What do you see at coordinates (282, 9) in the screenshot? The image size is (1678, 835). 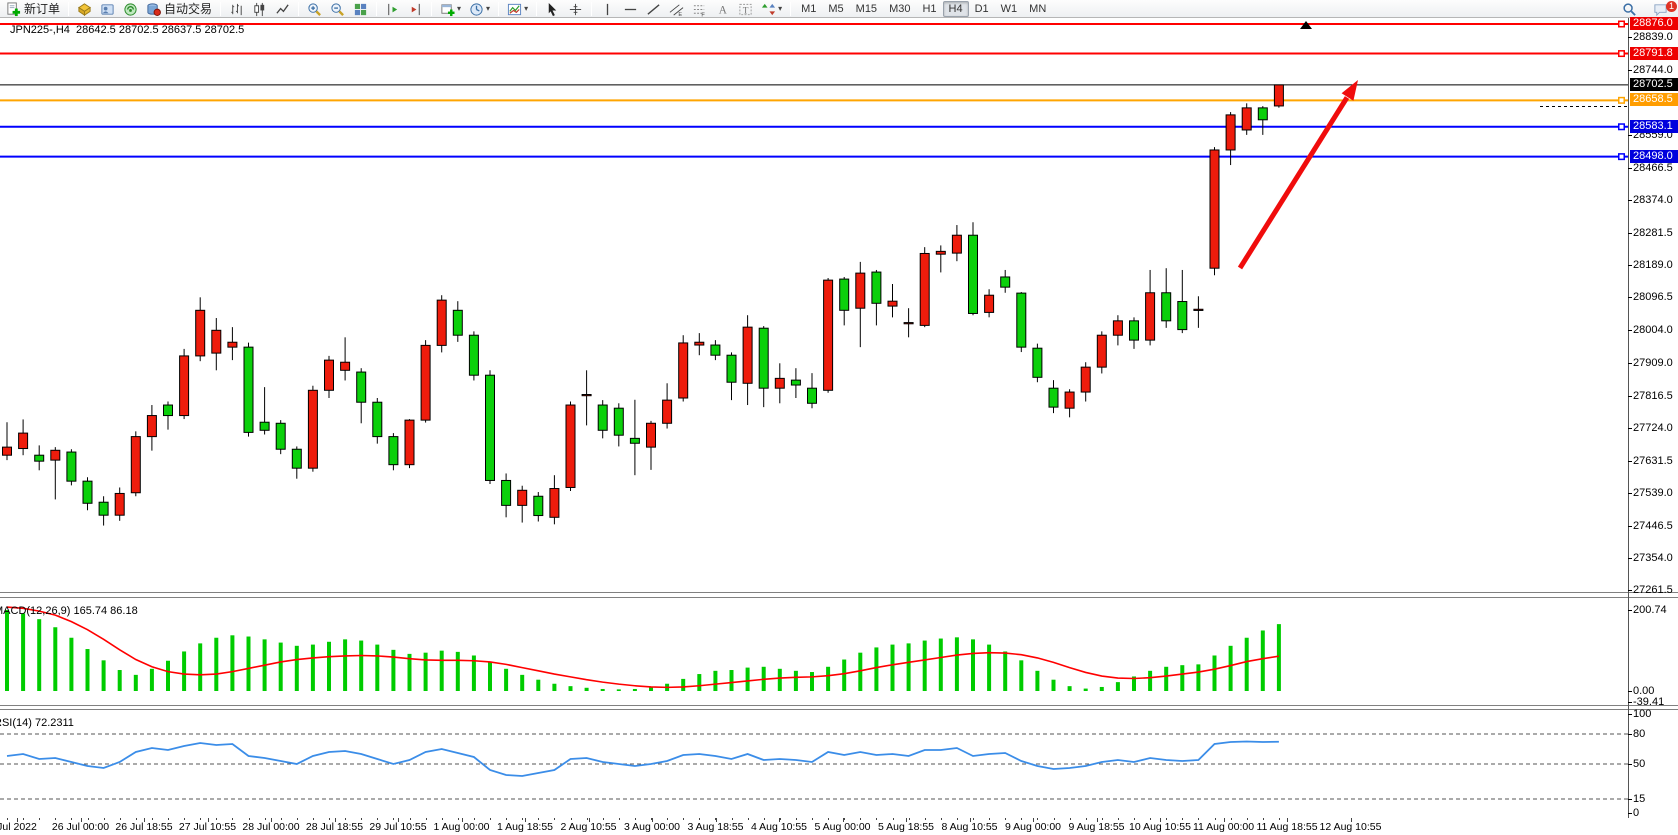 I see `line-chart-button` at bounding box center [282, 9].